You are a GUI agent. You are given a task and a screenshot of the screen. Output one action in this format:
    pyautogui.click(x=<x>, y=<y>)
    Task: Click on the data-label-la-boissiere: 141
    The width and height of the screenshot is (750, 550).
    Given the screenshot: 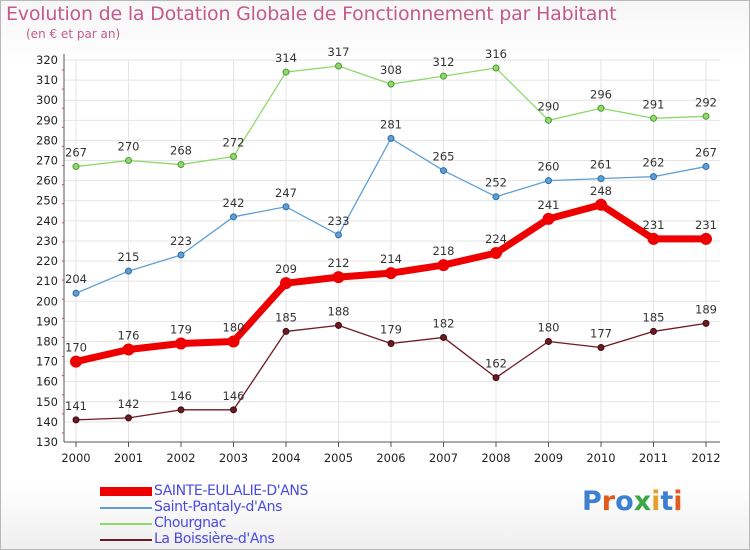 What is the action you would take?
    pyautogui.click(x=76, y=406)
    